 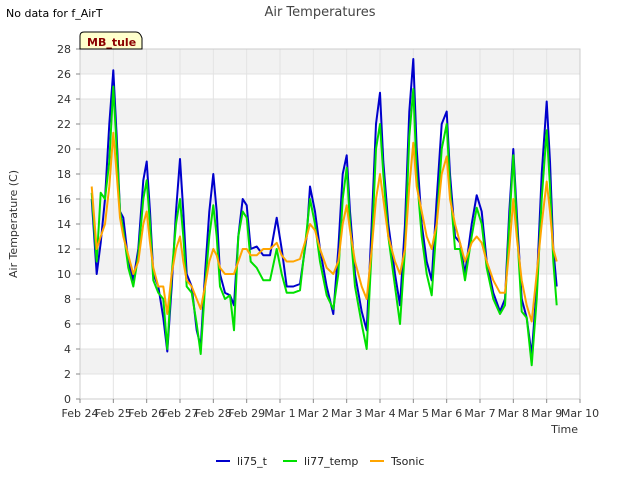 What do you see at coordinates (13, 224) in the screenshot?
I see `y-axis-label: Air Temperature (C)` at bounding box center [13, 224].